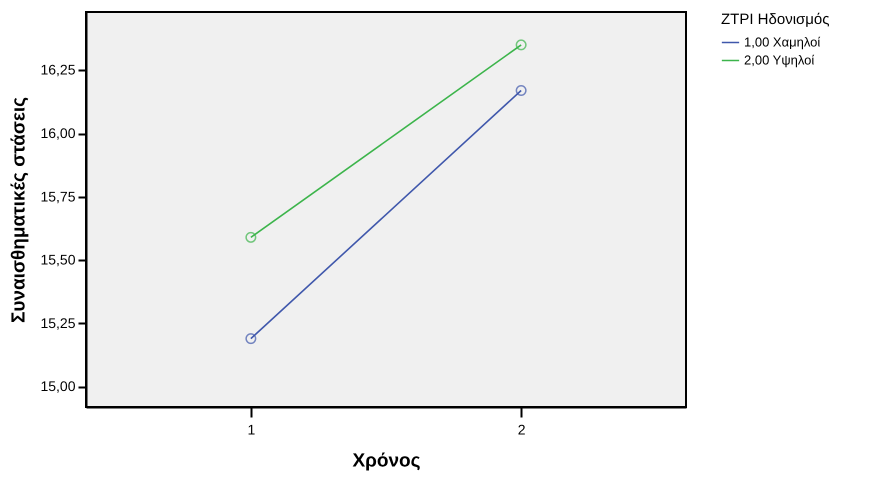  Describe the element at coordinates (58, 260) in the screenshot. I see `y-tick-label: 15,50` at that location.